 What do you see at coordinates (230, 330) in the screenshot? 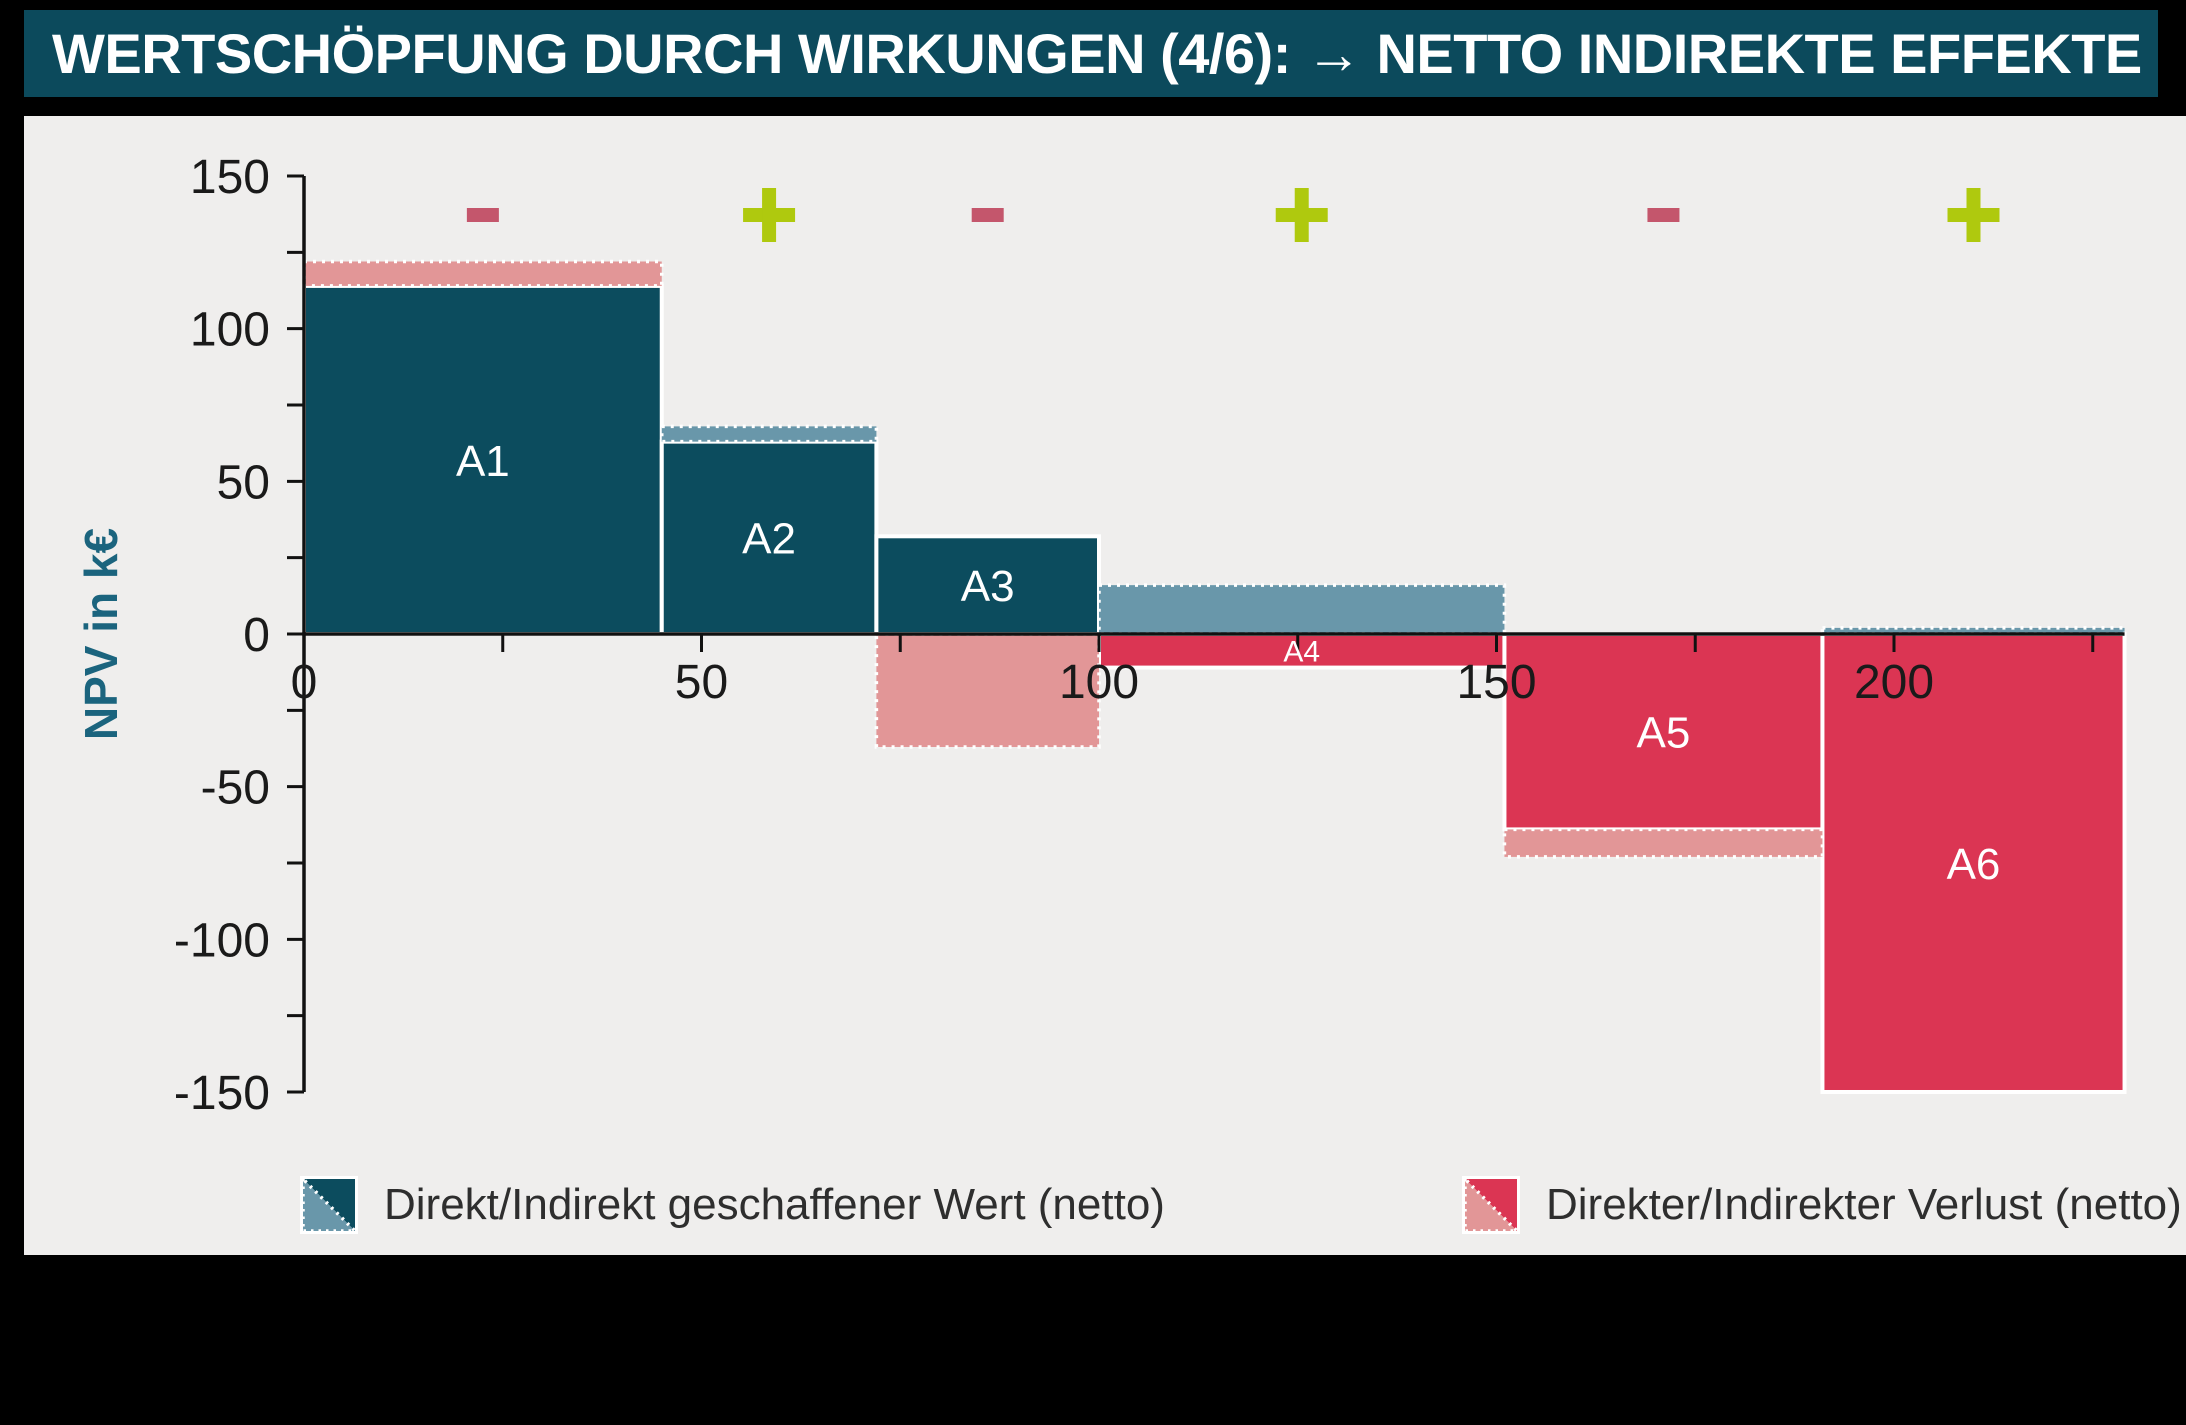
I see `y-tick-label-100: 100` at bounding box center [230, 330].